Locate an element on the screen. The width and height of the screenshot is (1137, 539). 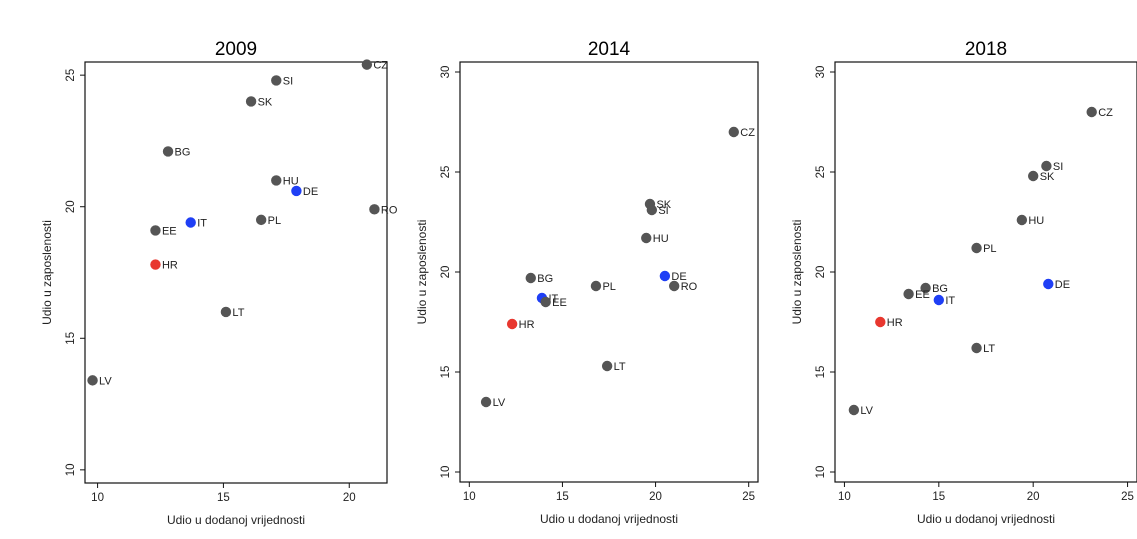
x-tick-label: 25 is located at coordinates (1127, 497).